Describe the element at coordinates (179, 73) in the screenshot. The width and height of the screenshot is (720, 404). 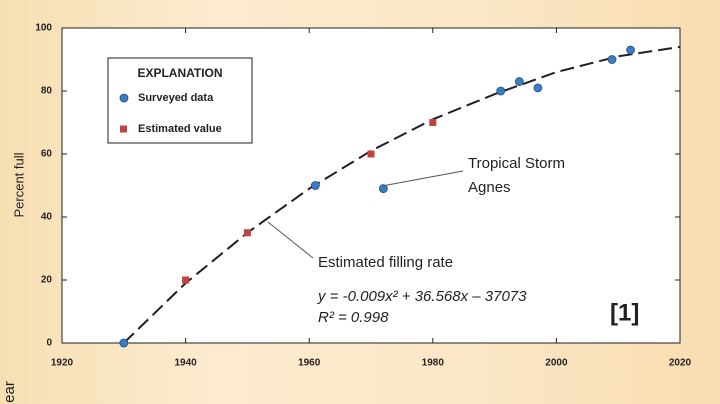
I see `legend-title: EXPLANATION` at that location.